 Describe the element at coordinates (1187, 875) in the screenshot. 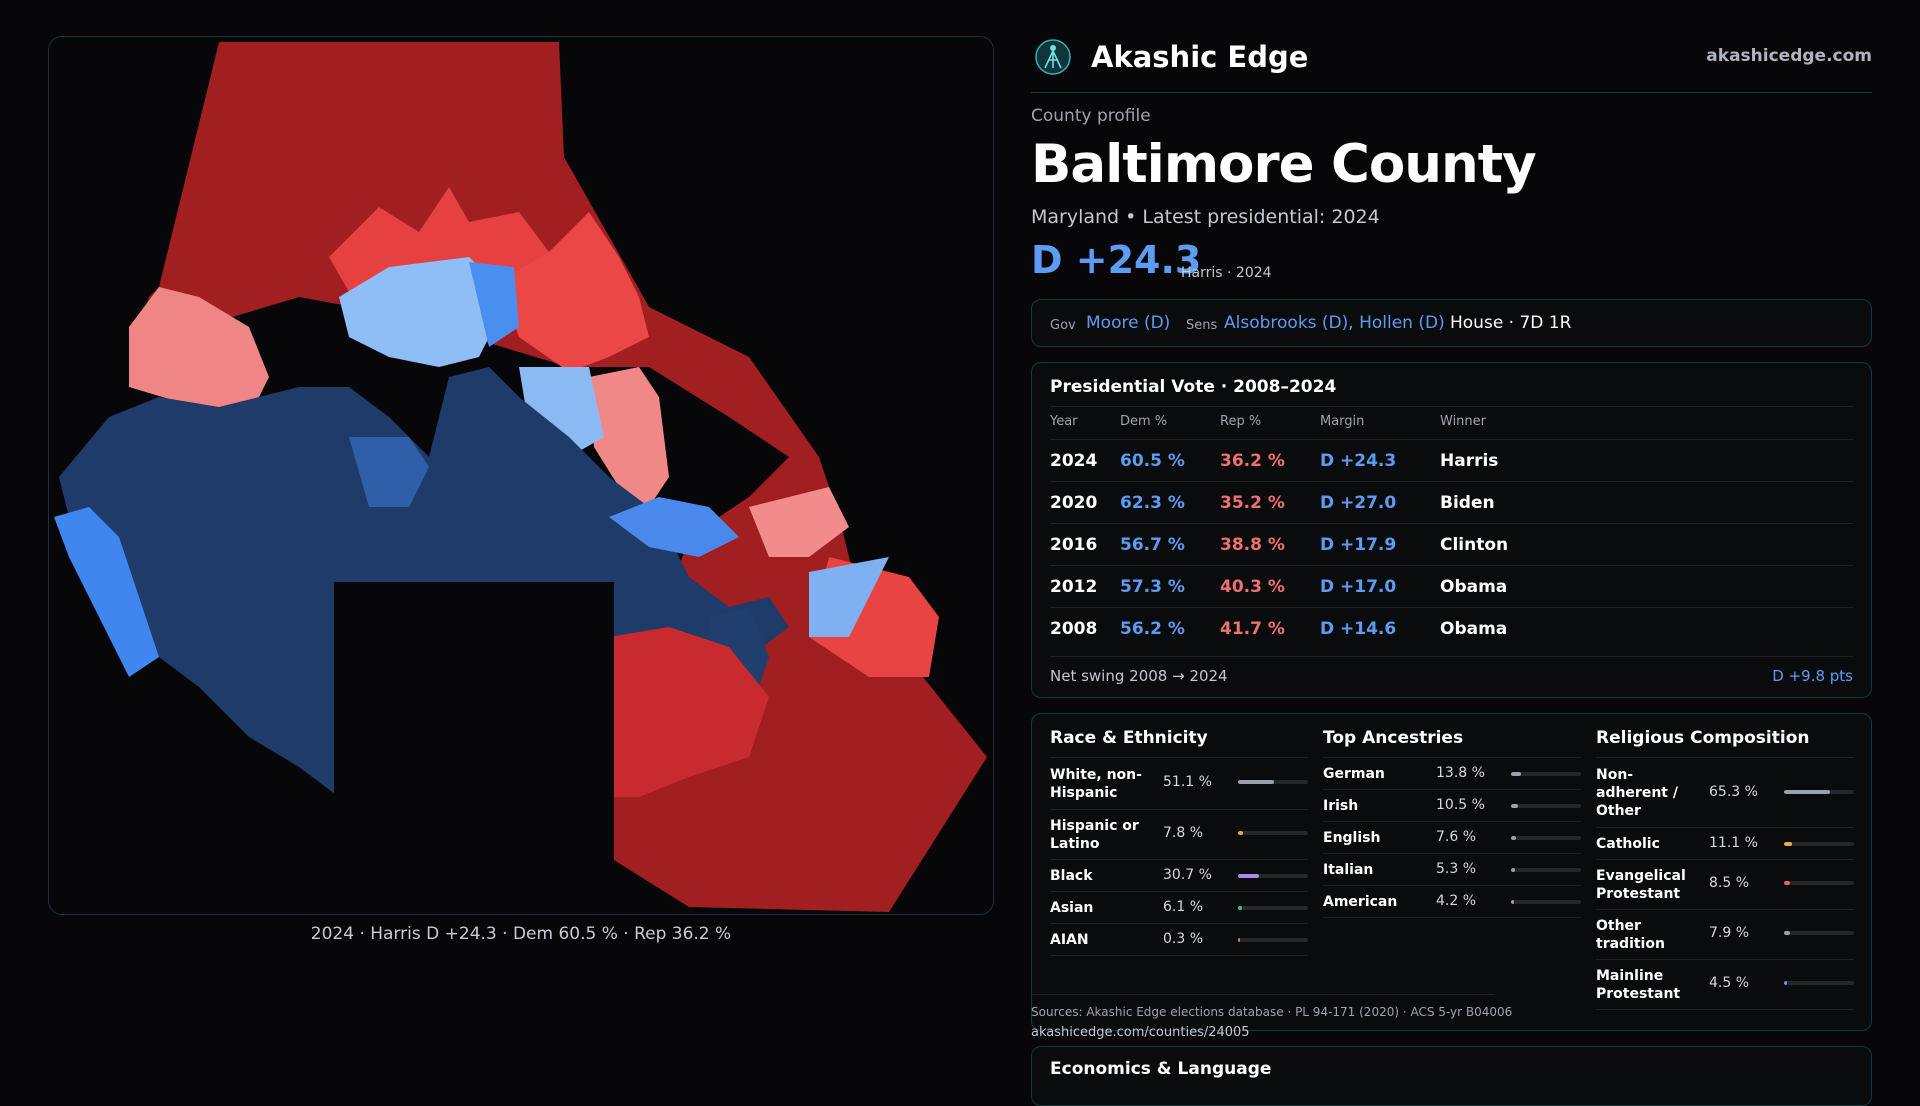

I see `item-pct: 30.7 %` at that location.